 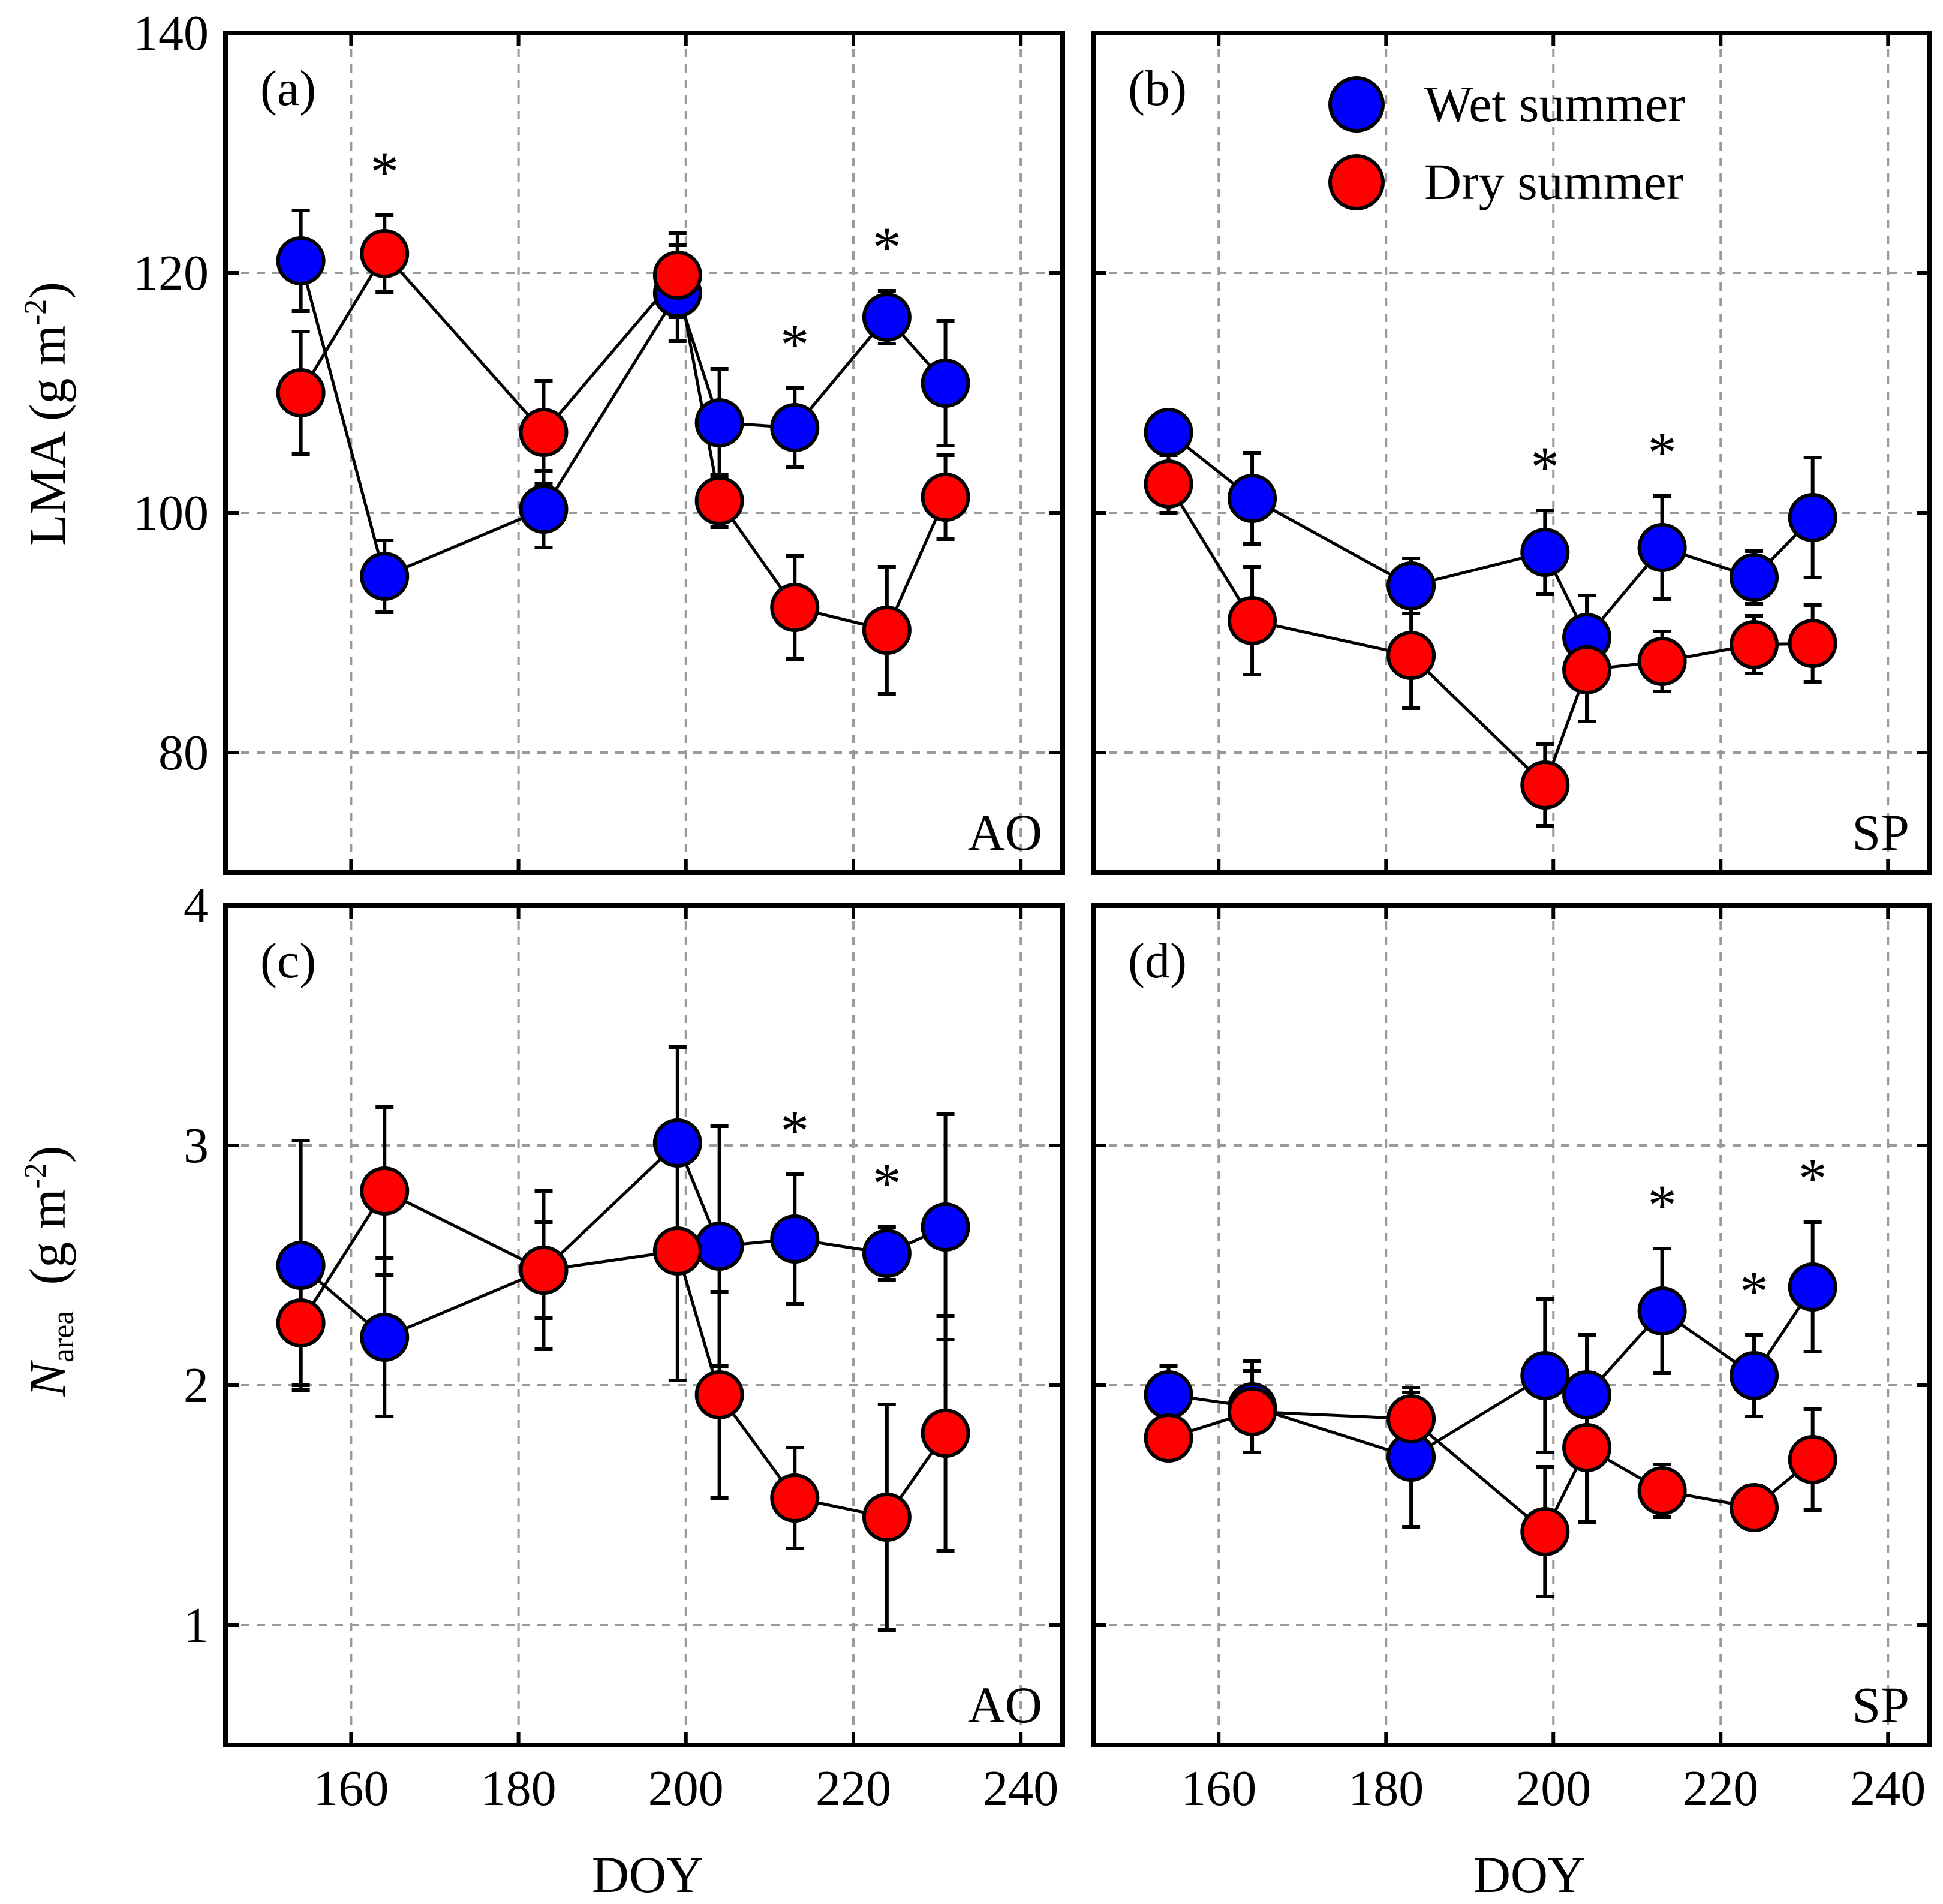 I want to click on series-dry, so click(x=623, y=455).